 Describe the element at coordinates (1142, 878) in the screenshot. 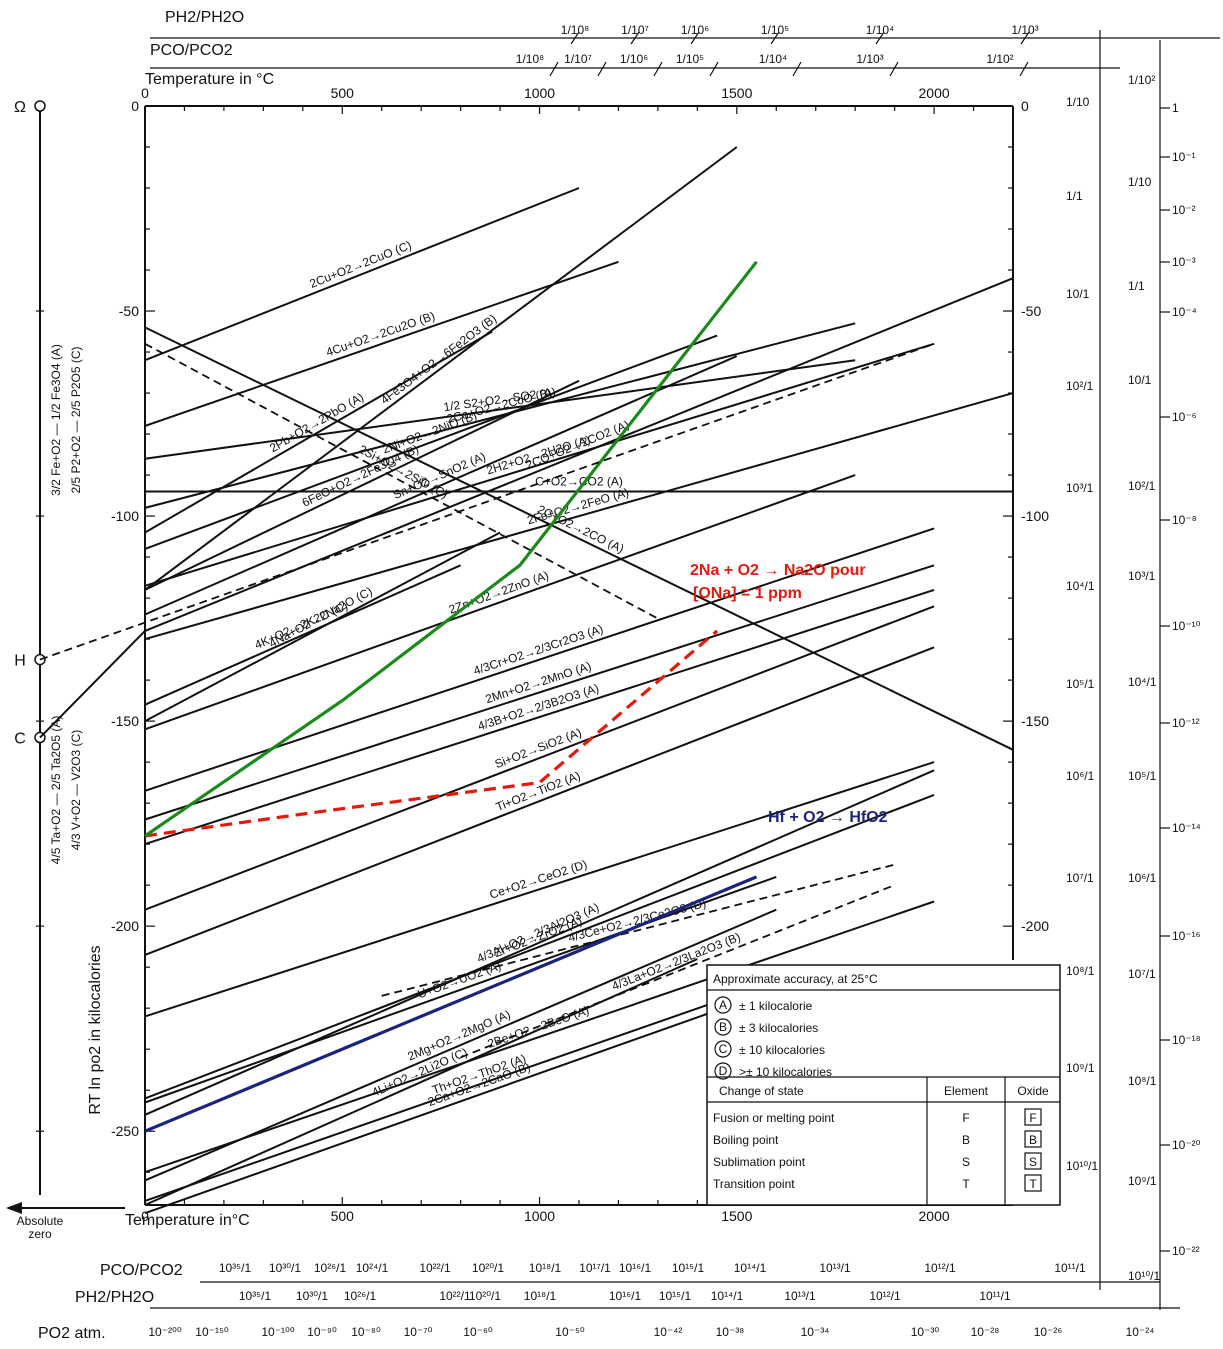

I see `right-middle-label: 10⁶/1` at that location.